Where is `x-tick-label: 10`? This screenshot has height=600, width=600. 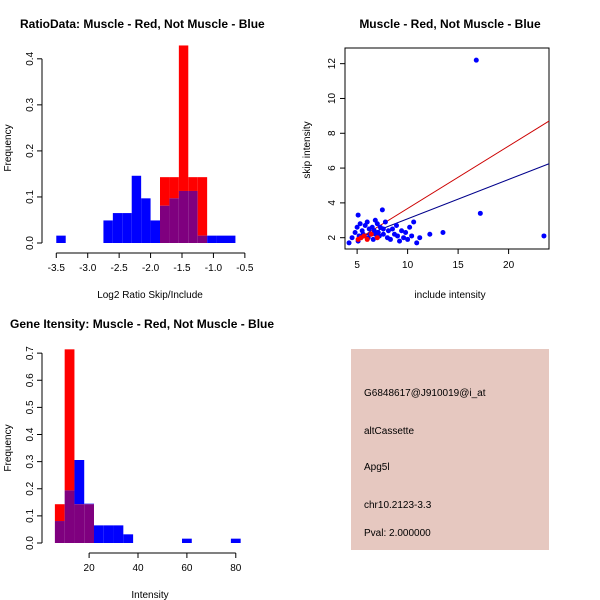 x-tick-label: 10 is located at coordinates (408, 265).